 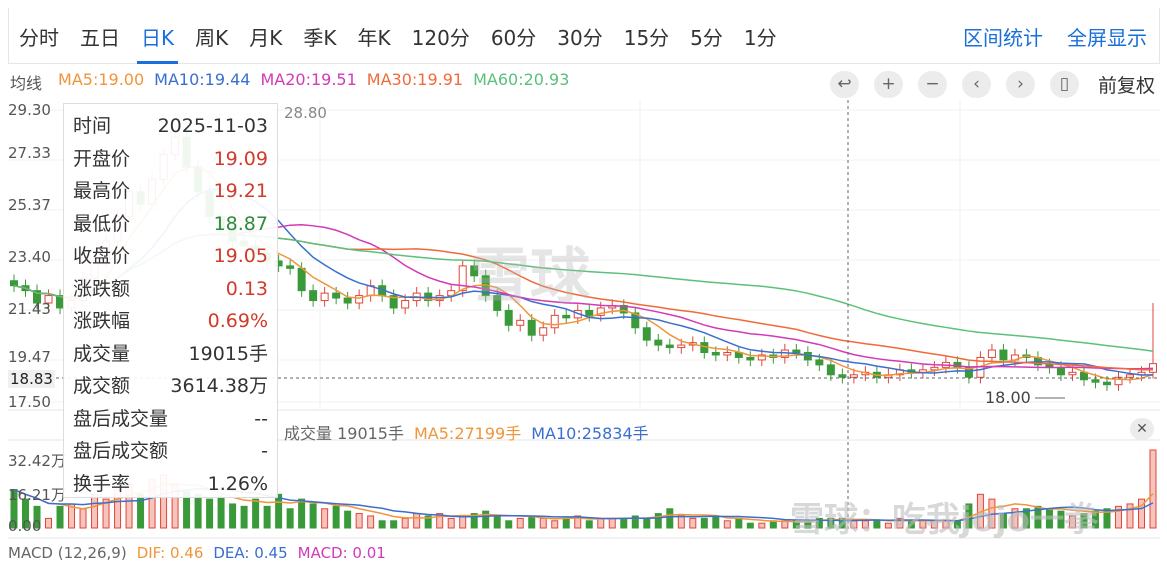 What do you see at coordinates (320, 37) in the screenshot?
I see `tab-5: 季K` at bounding box center [320, 37].